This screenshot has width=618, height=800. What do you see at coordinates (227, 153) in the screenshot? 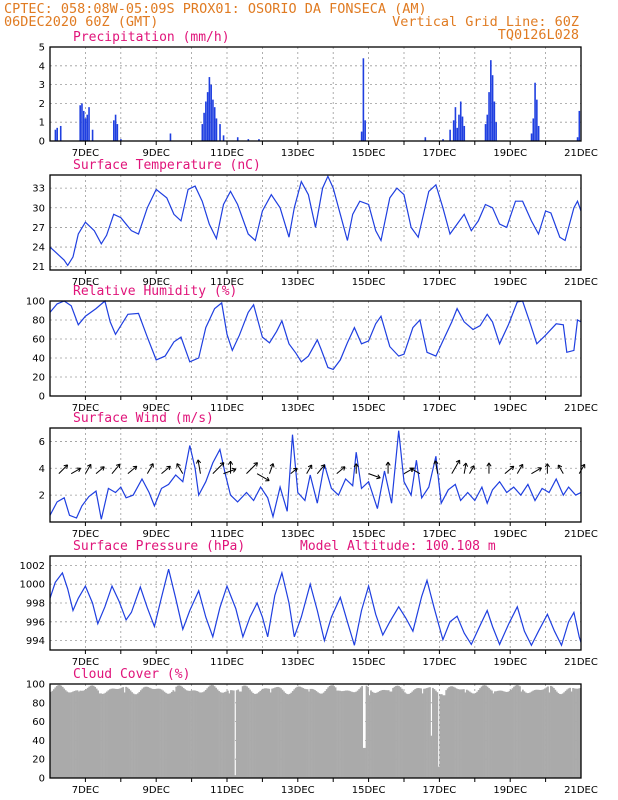
I see `x-tick-label: 11DEC` at bounding box center [227, 153].